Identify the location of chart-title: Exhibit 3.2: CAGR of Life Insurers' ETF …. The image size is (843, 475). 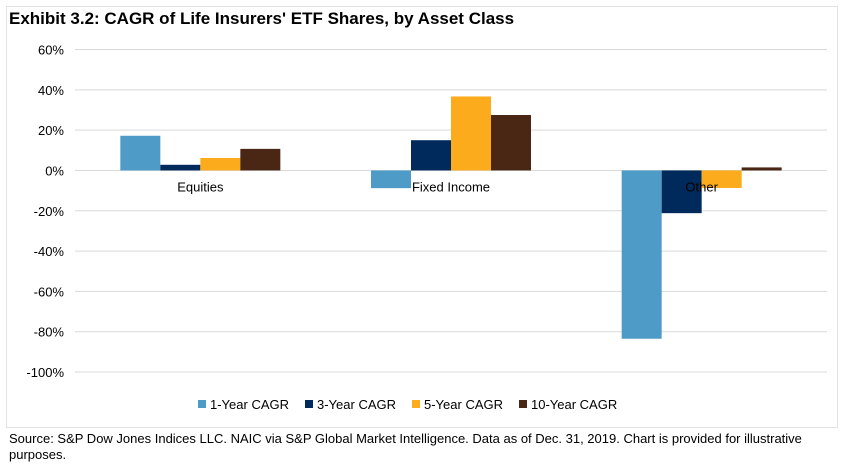
(262, 18).